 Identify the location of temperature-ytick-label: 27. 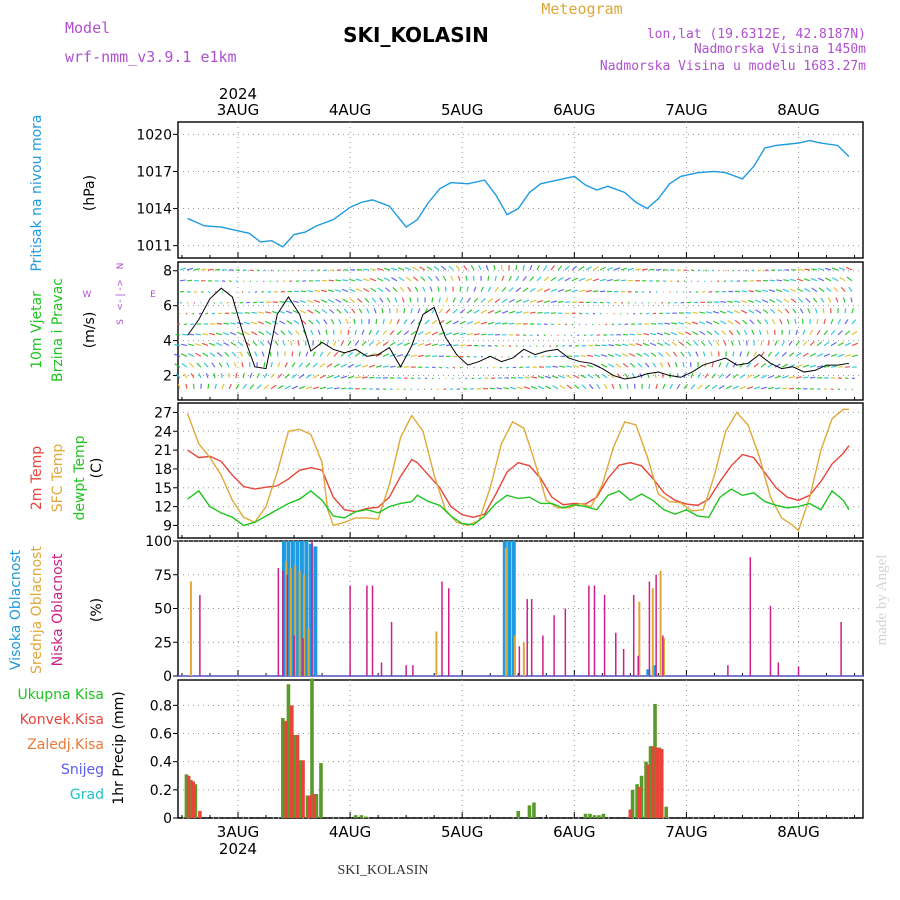
(163, 413).